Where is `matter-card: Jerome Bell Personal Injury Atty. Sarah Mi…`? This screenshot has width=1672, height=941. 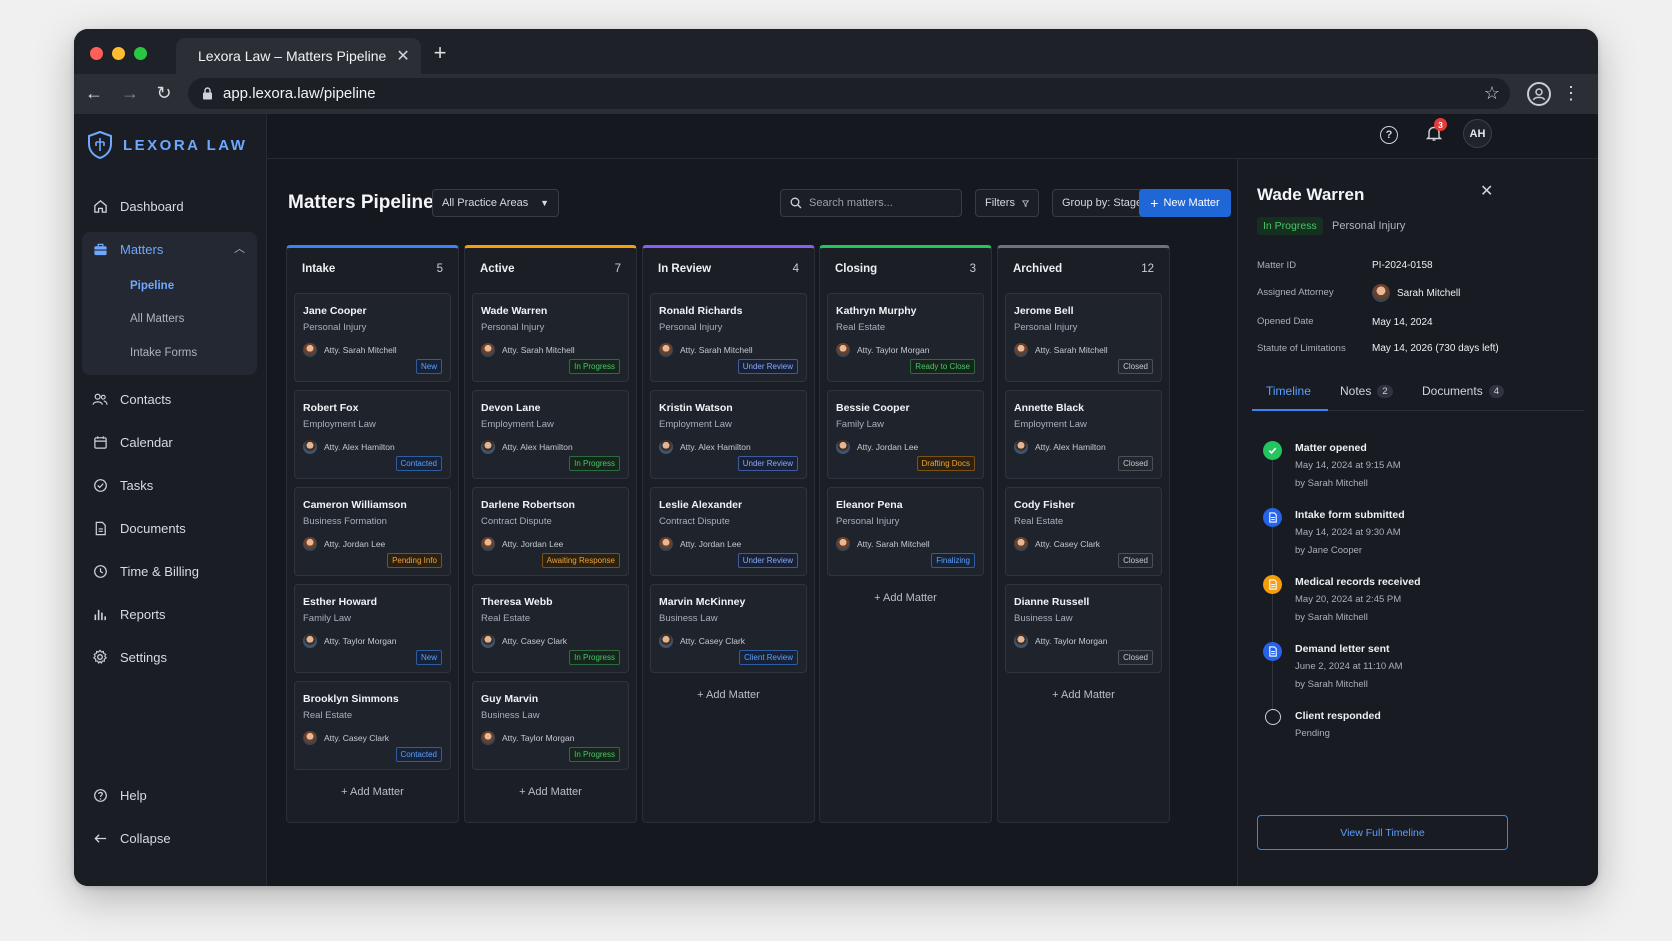 matter-card: Jerome Bell Personal Injury Atty. Sarah Mi… is located at coordinates (1083, 337).